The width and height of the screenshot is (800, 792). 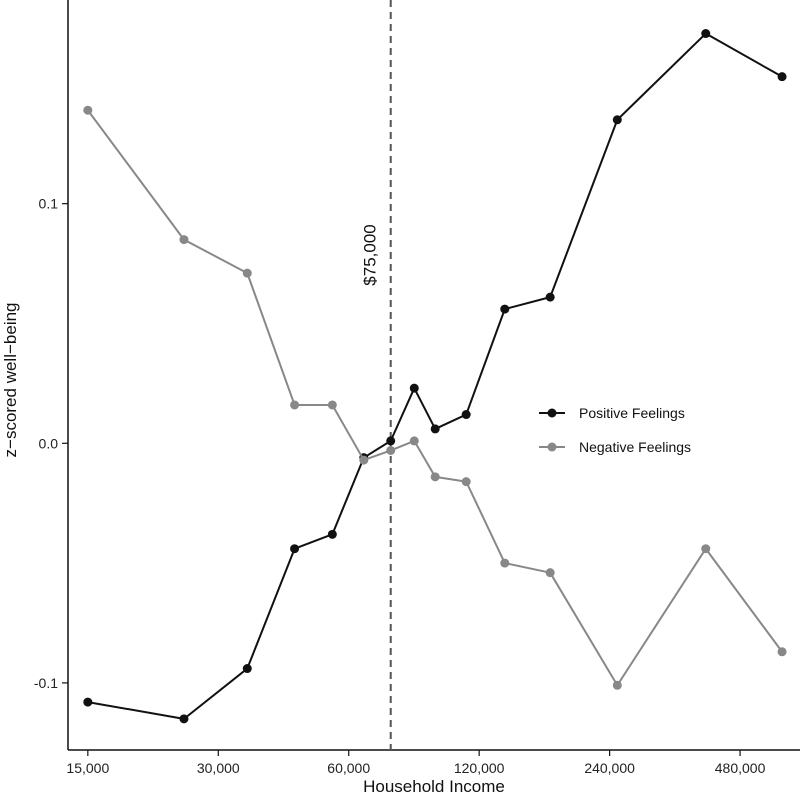 What do you see at coordinates (348, 768) in the screenshot?
I see `x-tick-label: 60,000` at bounding box center [348, 768].